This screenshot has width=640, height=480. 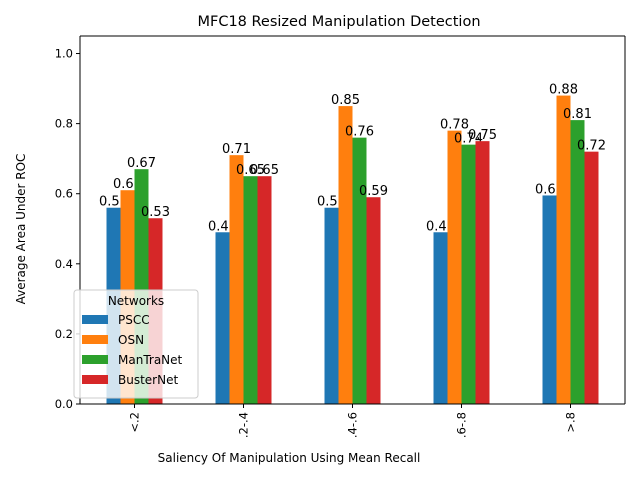 What do you see at coordinates (373, 191) in the screenshot?
I see `data-label: 0.59` at bounding box center [373, 191].